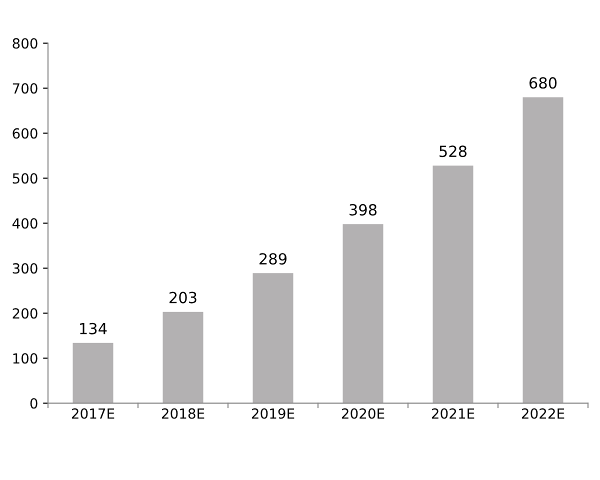 The width and height of the screenshot is (600, 480). What do you see at coordinates (543, 413) in the screenshot?
I see `x-tick-label: 2022E` at bounding box center [543, 413].